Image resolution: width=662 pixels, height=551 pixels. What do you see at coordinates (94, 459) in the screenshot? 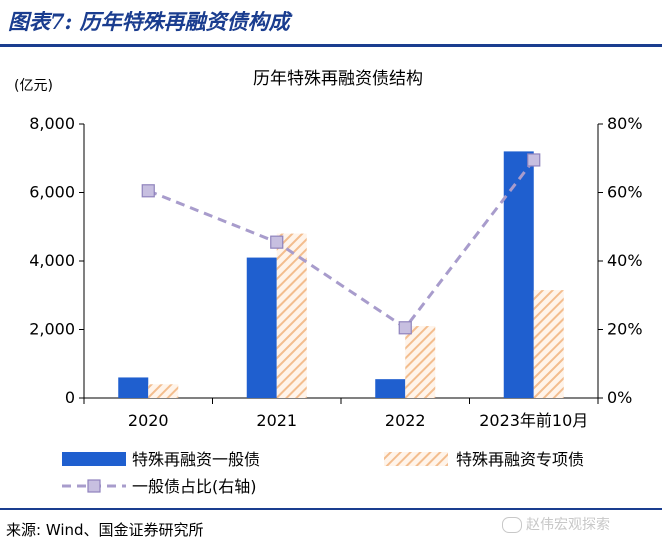
I see `legend-swatch-general-bond` at bounding box center [94, 459].